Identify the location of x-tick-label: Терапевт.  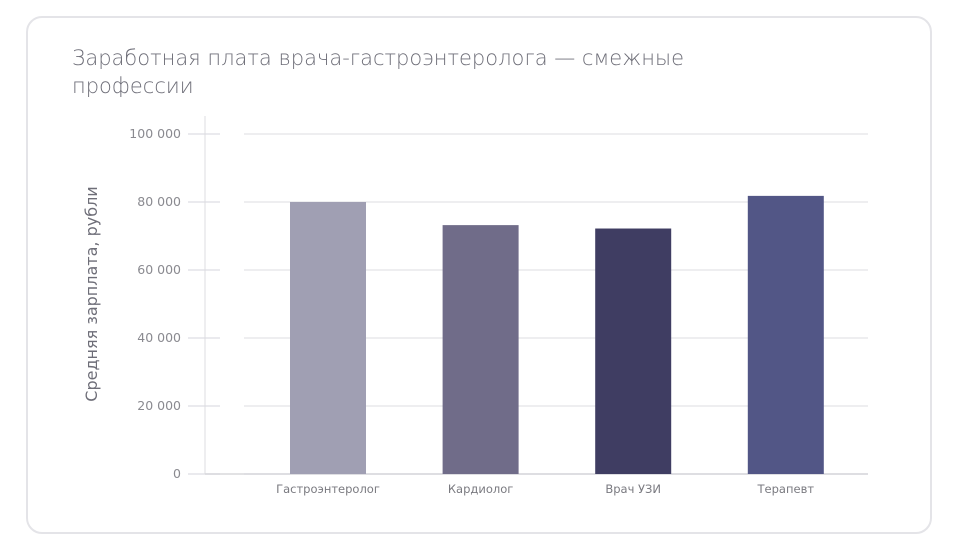
(786, 489).